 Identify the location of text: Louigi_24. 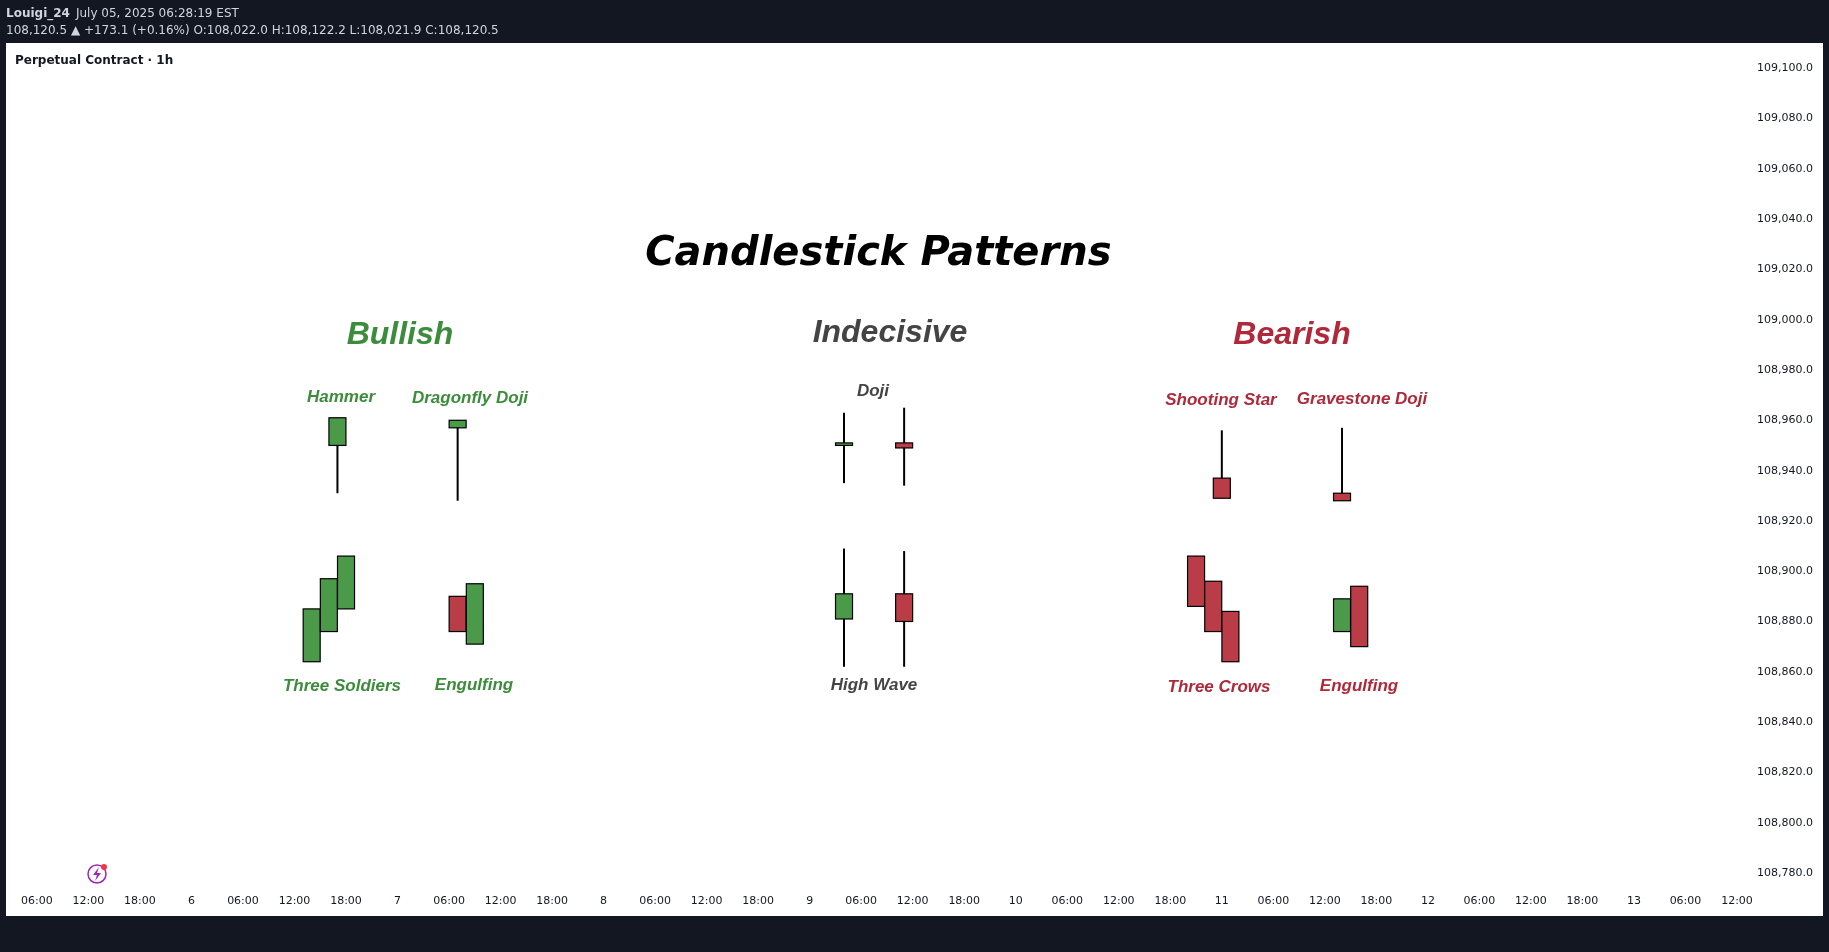
(38, 13).